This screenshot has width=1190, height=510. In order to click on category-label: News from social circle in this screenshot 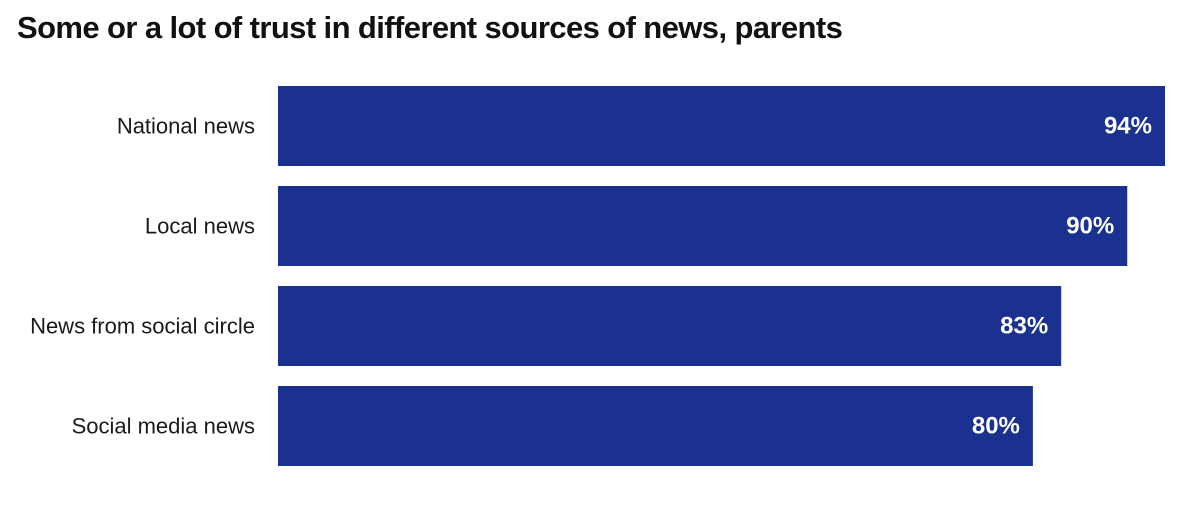, I will do `click(142, 326)`.